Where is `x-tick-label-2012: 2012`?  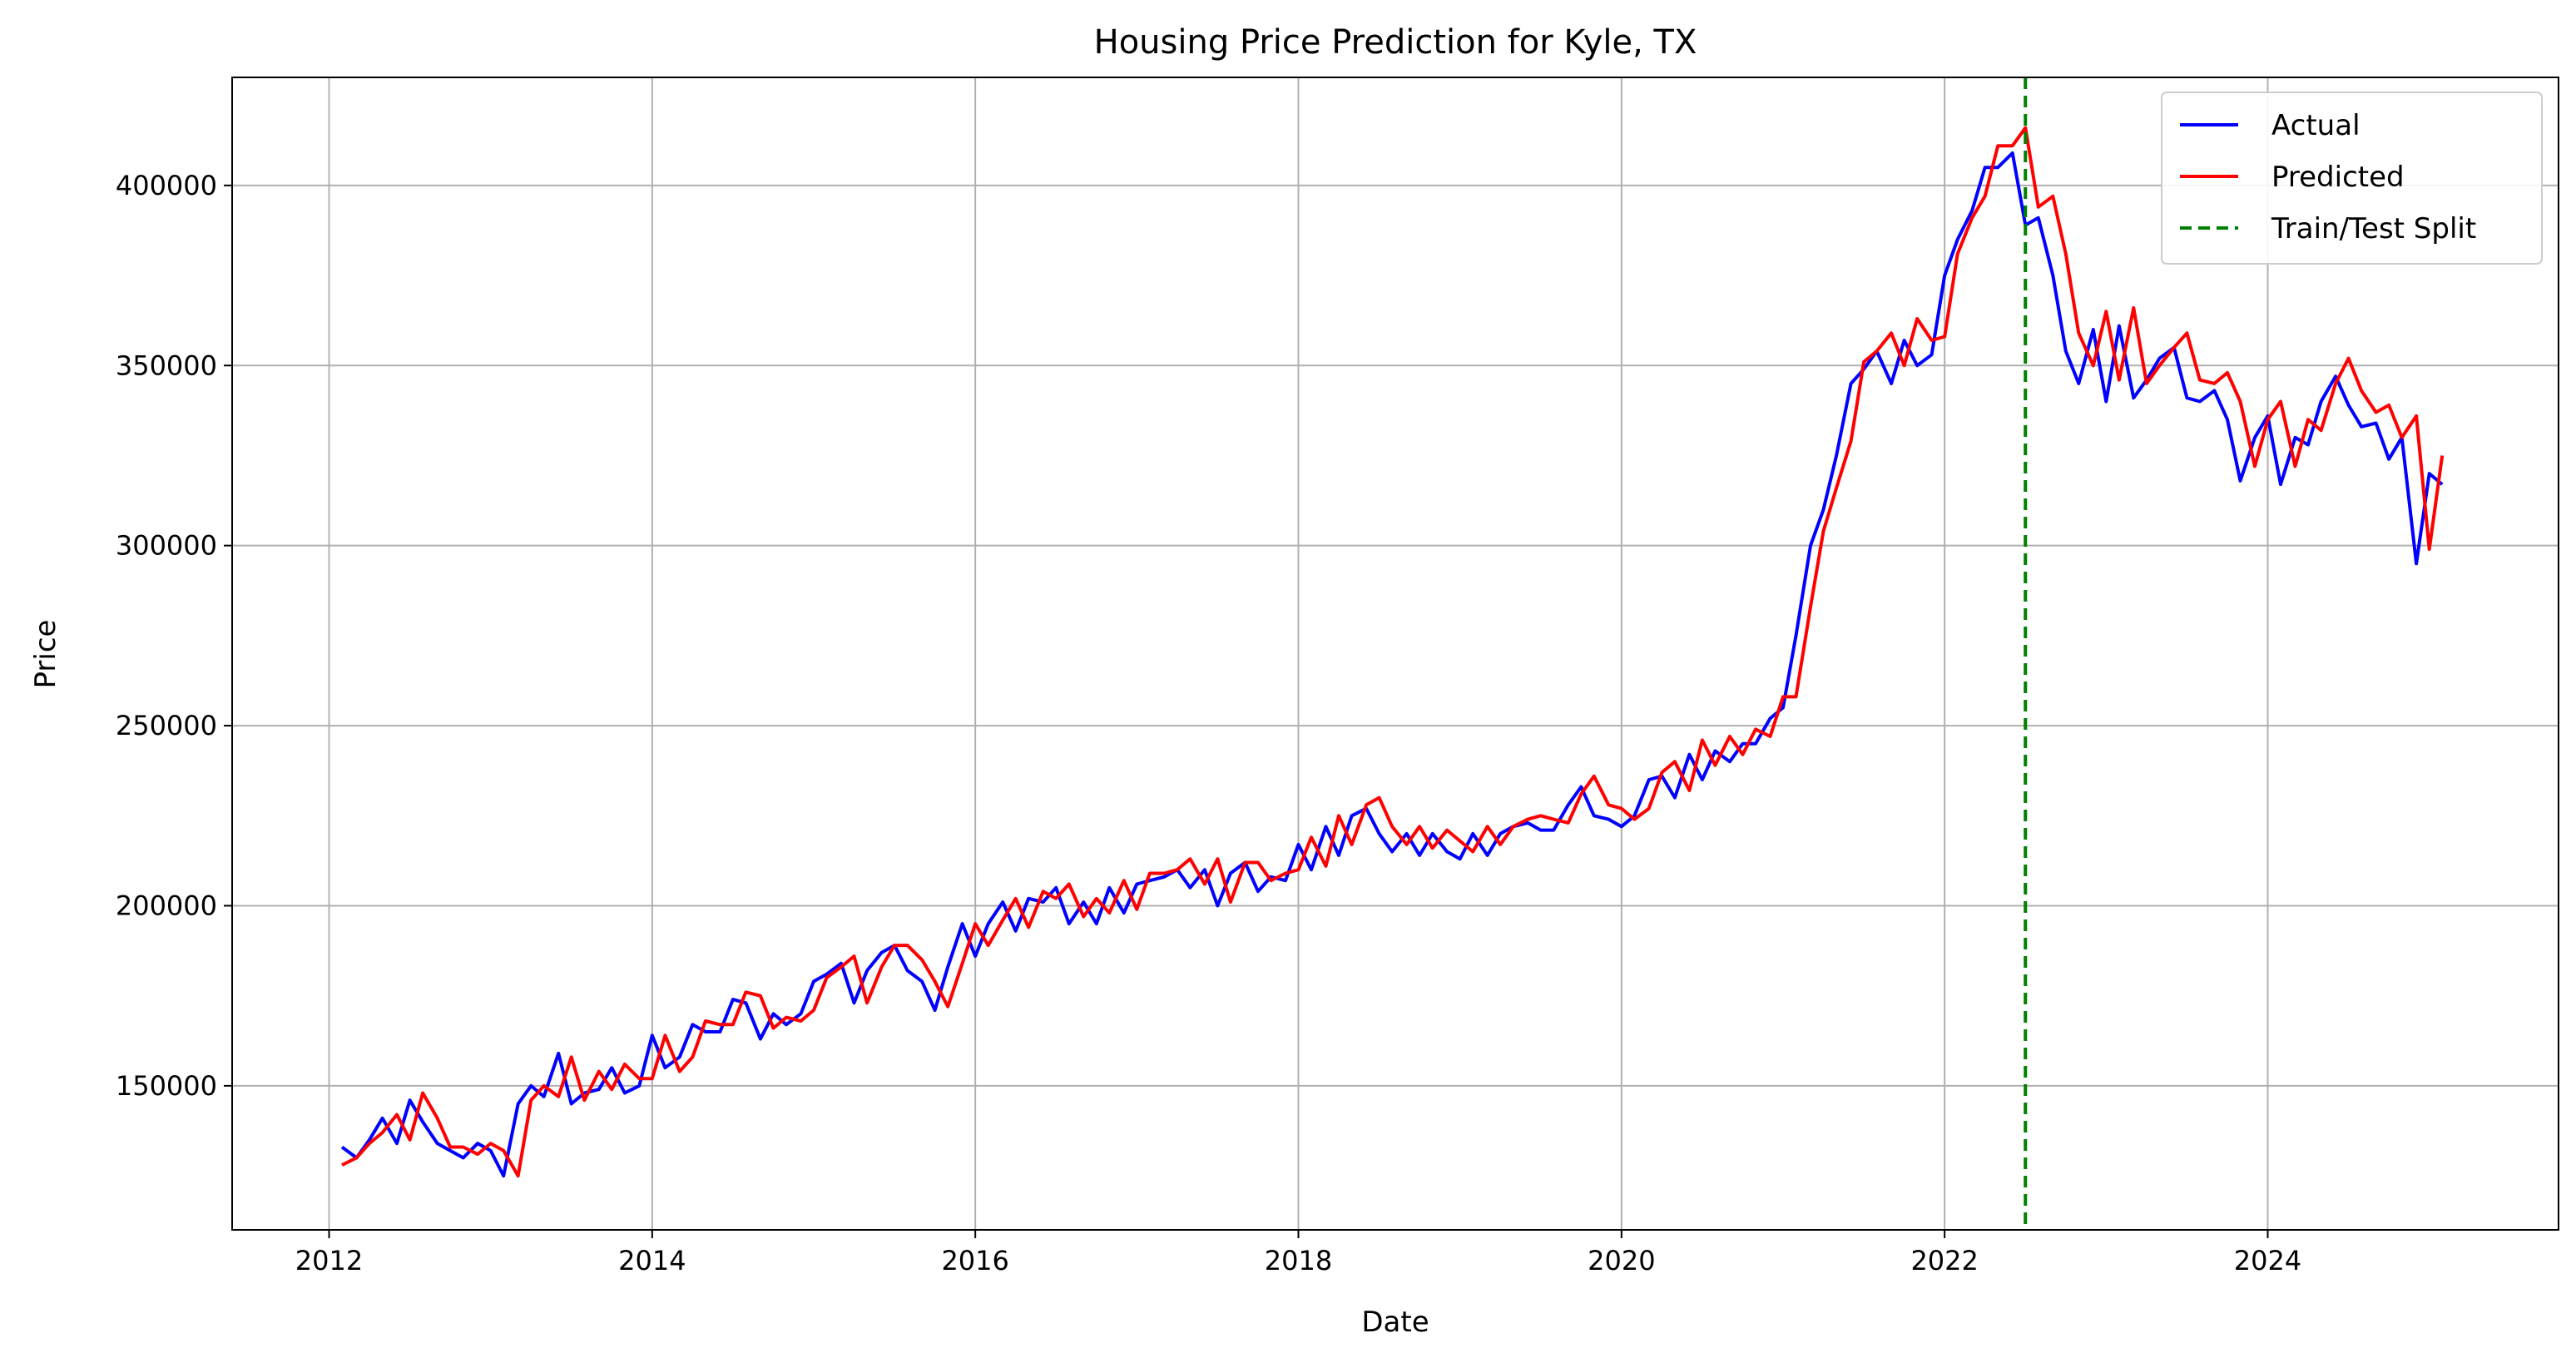
x-tick-label-2012: 2012 is located at coordinates (329, 1260).